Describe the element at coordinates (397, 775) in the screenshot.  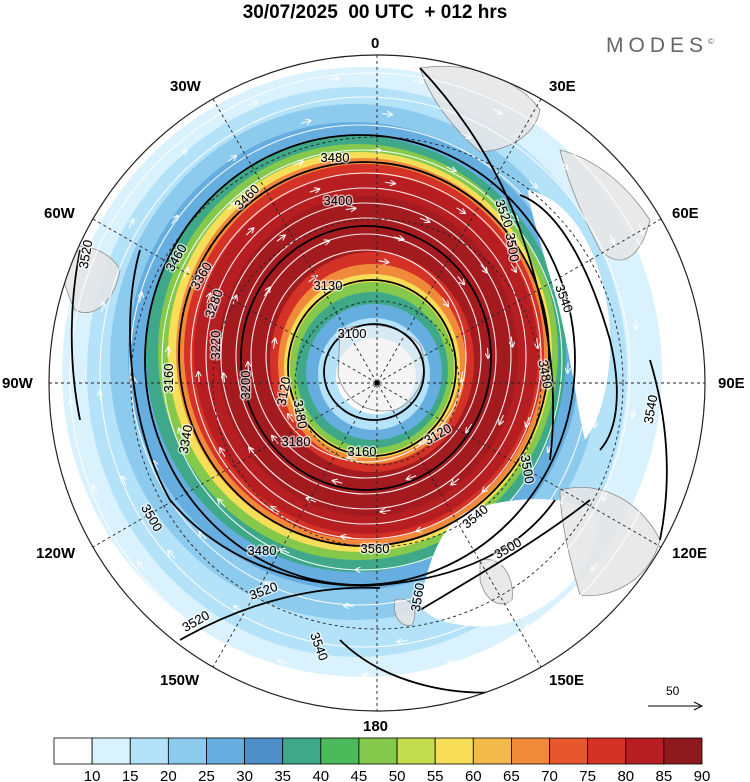
I see `colorbar-tick-label: 50` at that location.